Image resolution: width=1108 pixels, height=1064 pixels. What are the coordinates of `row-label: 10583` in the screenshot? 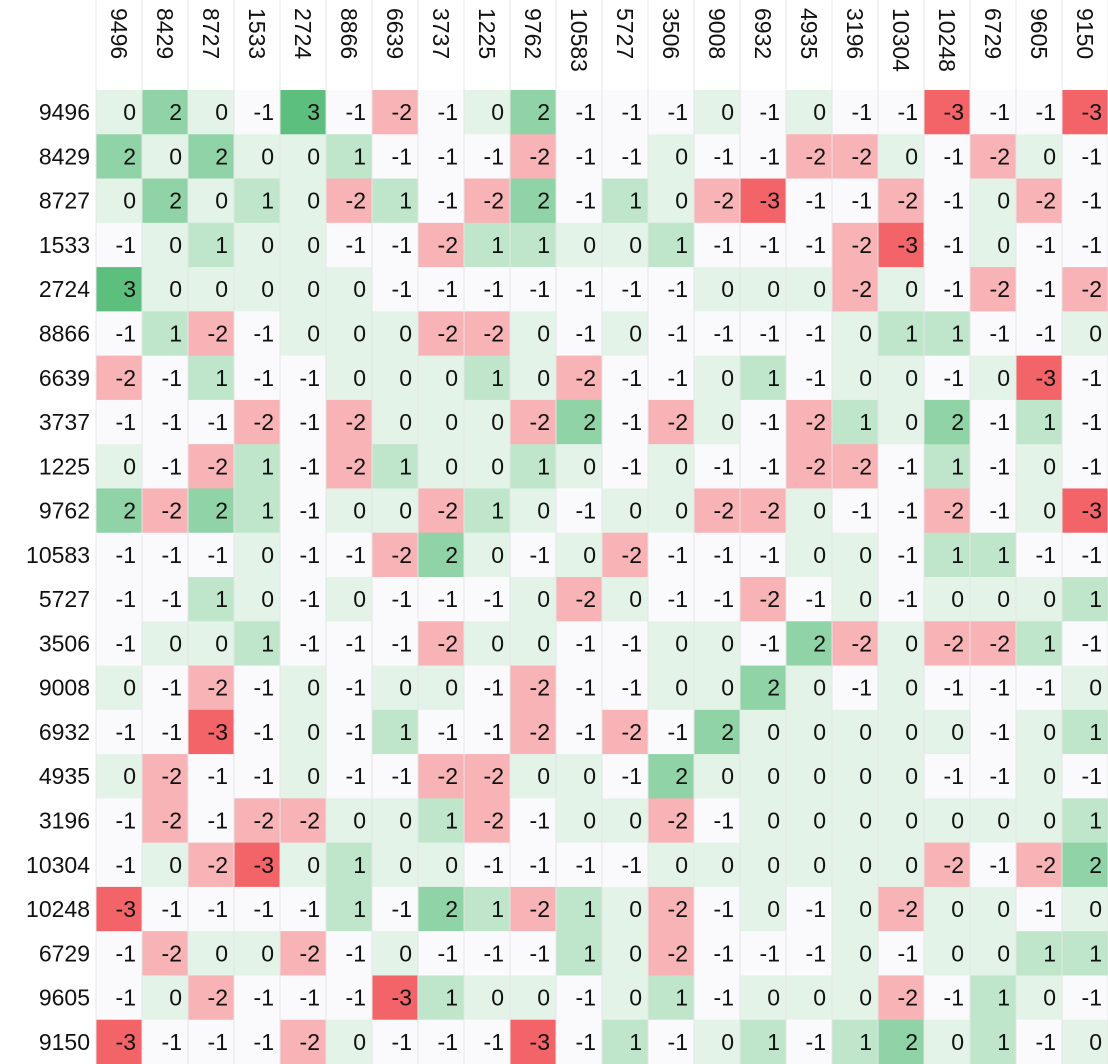 It's located at (58, 555).